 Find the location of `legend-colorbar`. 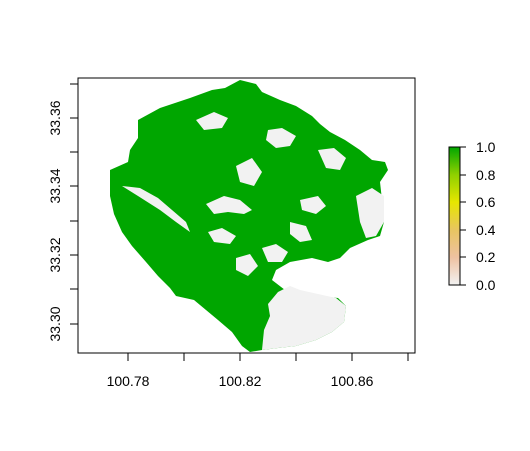

legend-colorbar is located at coordinates (454, 216).